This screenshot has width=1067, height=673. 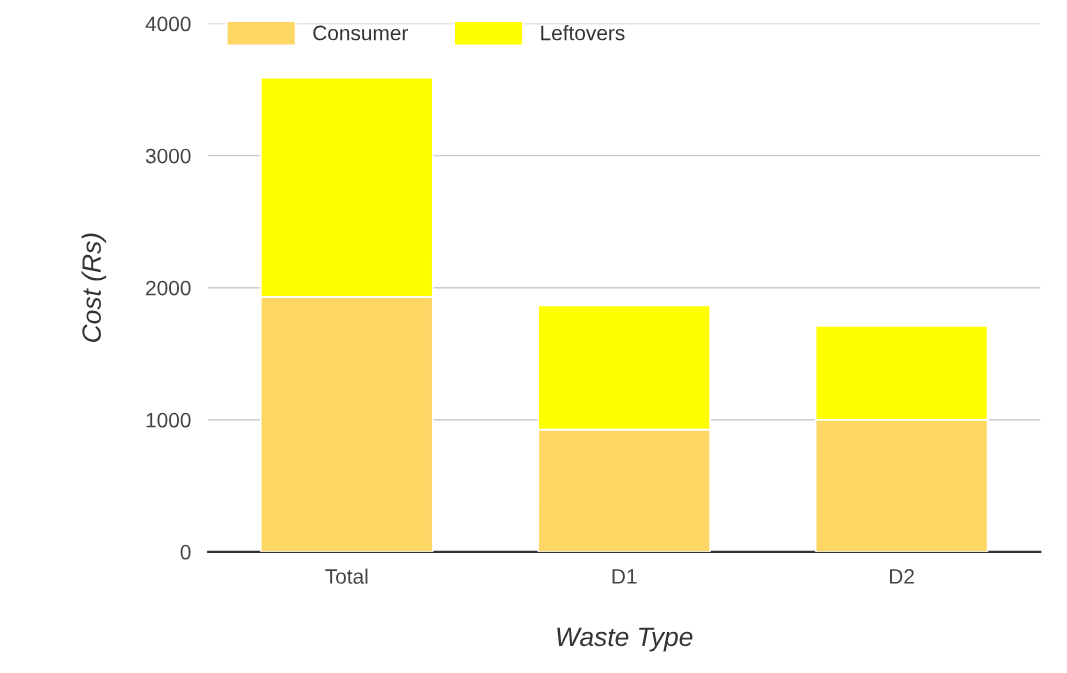 I want to click on y-tick-label: 1000, so click(x=168, y=420).